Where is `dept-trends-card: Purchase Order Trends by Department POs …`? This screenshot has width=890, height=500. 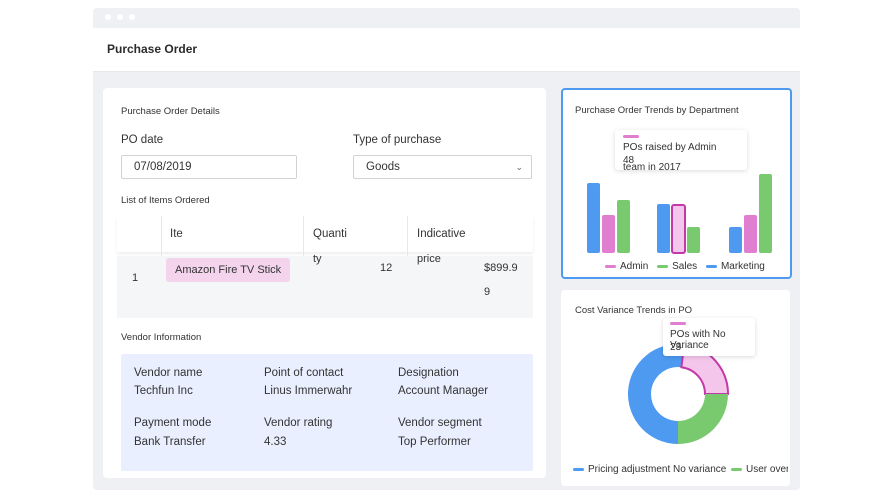
dept-trends-card: Purchase Order Trends by Department POs … is located at coordinates (676, 183).